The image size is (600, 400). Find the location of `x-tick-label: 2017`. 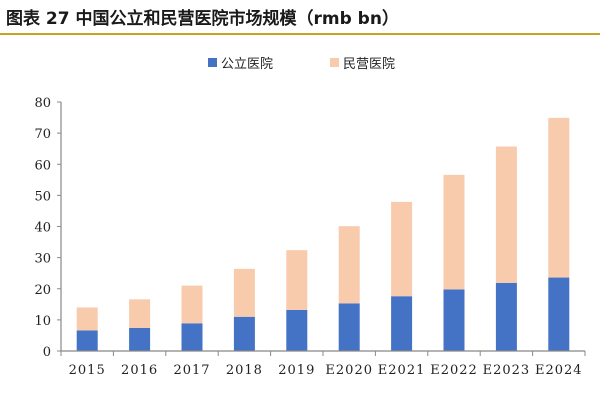

x-tick-label: 2017 is located at coordinates (191, 370).